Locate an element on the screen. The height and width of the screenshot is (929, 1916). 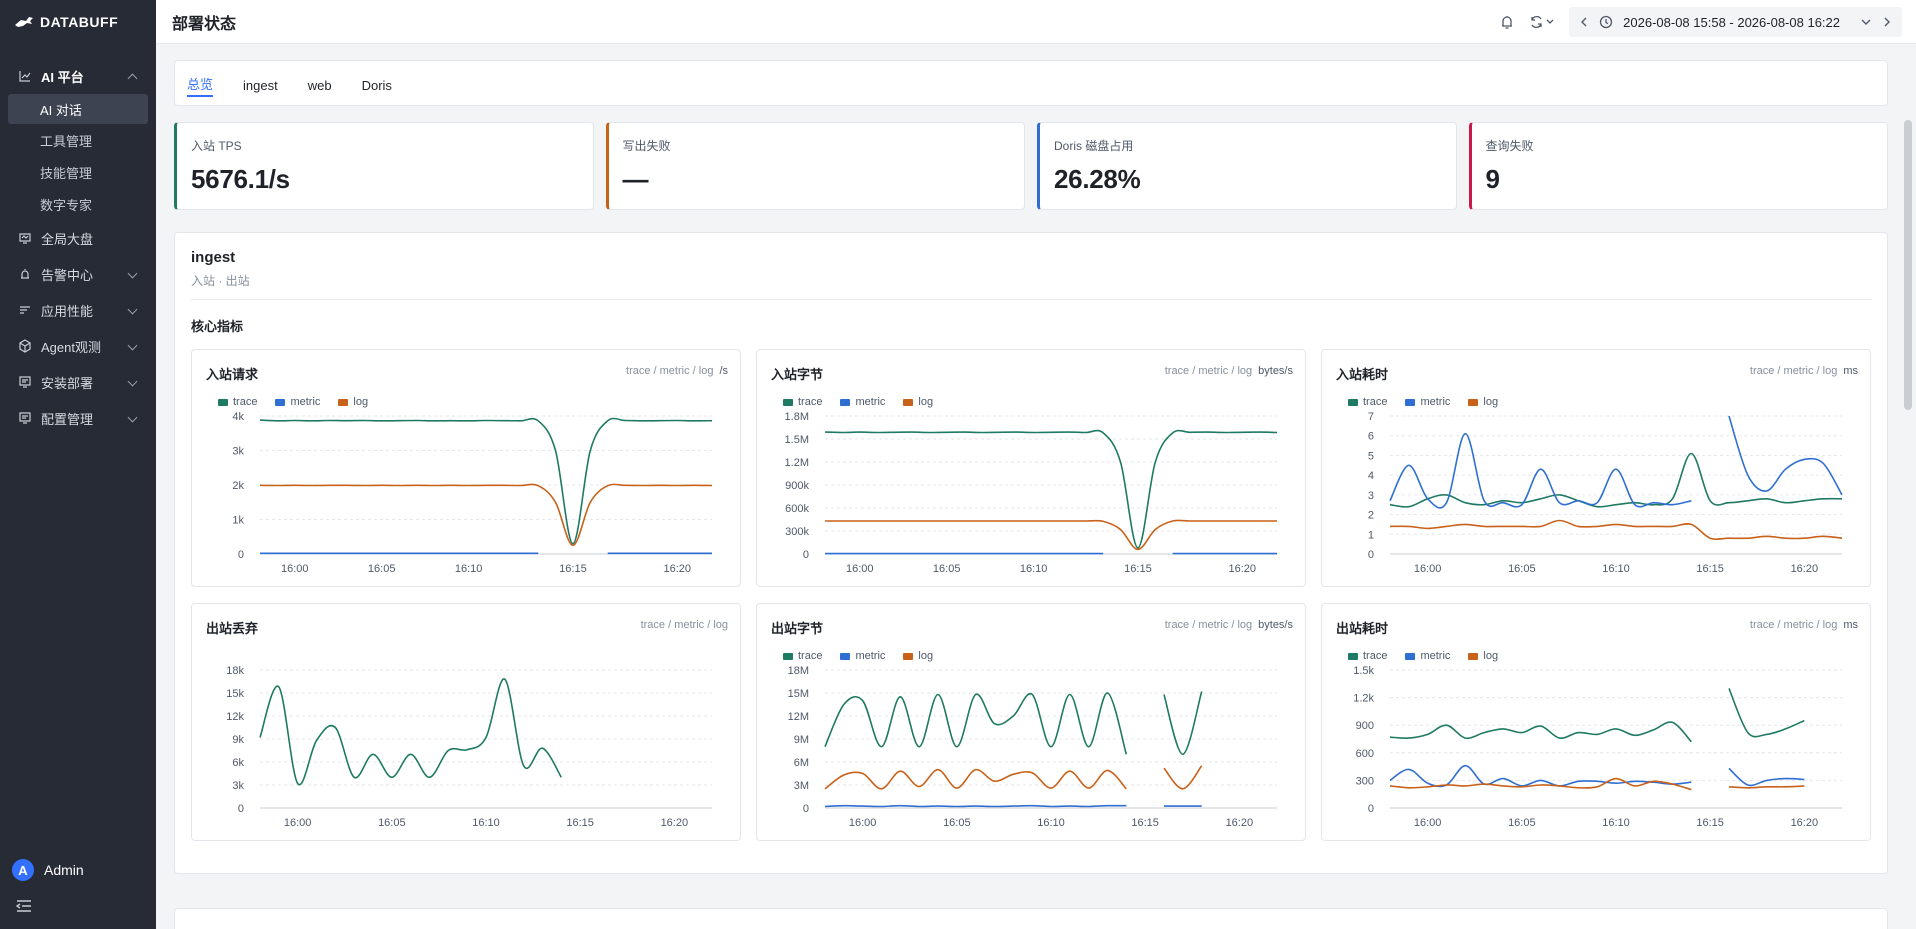
section-divider is located at coordinates (1031, 299).